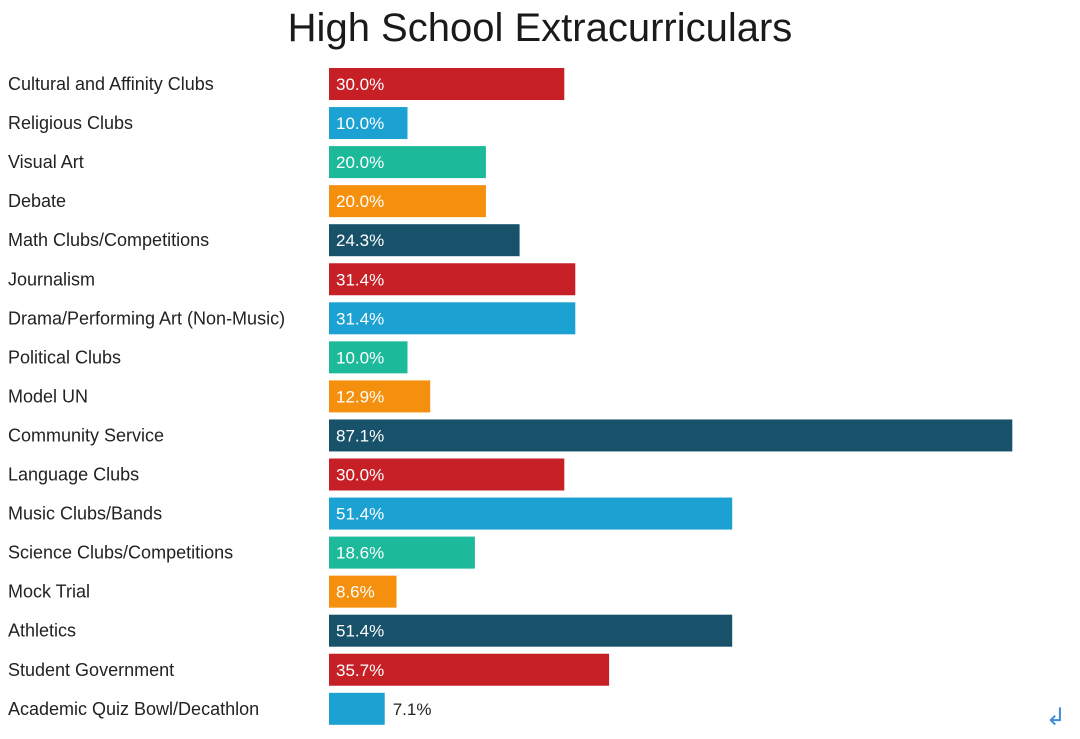 The height and width of the screenshot is (739, 1080). I want to click on value-label: 18.6%, so click(360, 553).